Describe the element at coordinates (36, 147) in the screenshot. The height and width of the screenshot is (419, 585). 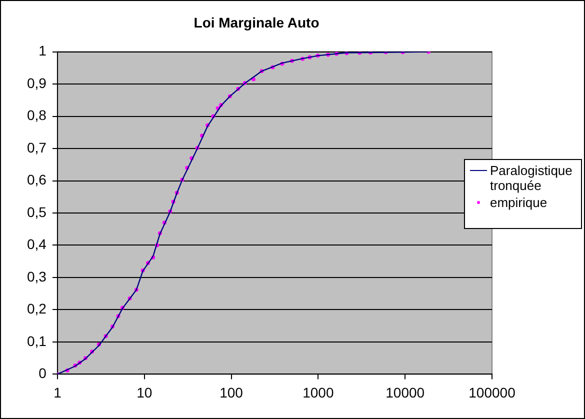
I see `y-tick-label: 0,7` at that location.